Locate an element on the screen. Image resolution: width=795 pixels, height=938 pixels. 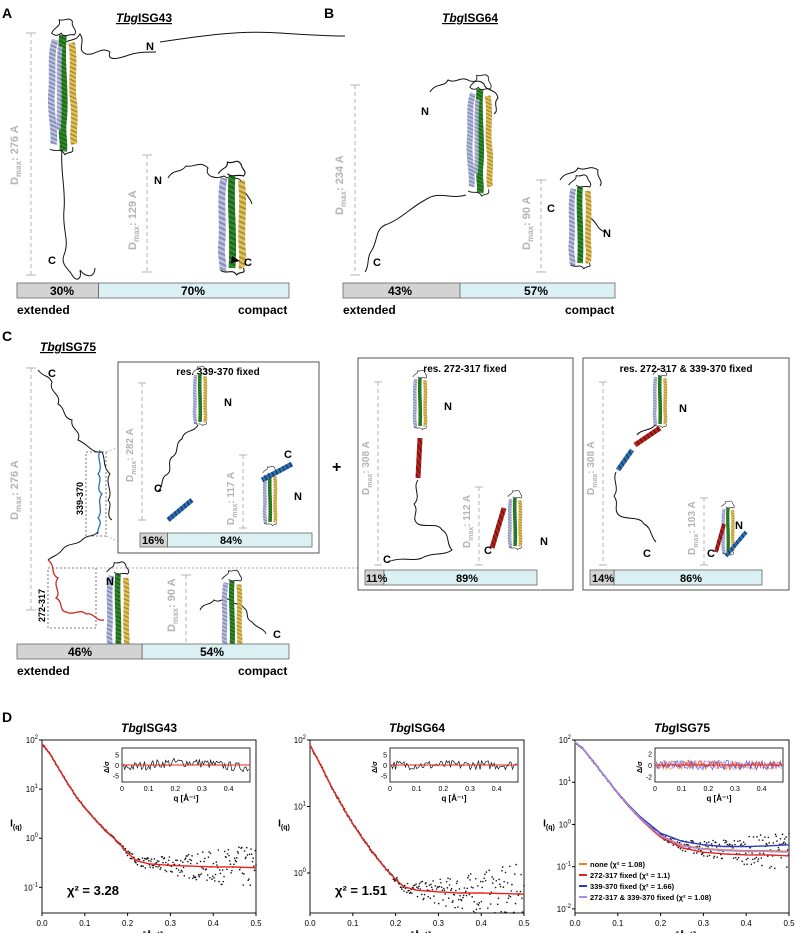
residual-y-tick-label: -2 is located at coordinates (649, 777).